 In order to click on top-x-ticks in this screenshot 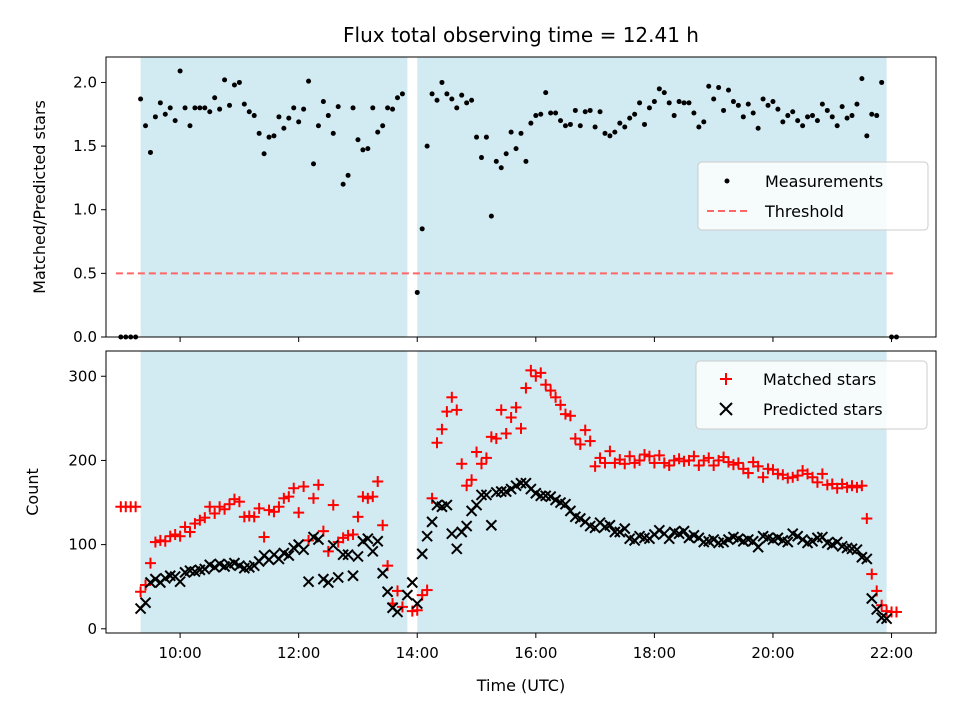, I will do `click(536, 339)`.